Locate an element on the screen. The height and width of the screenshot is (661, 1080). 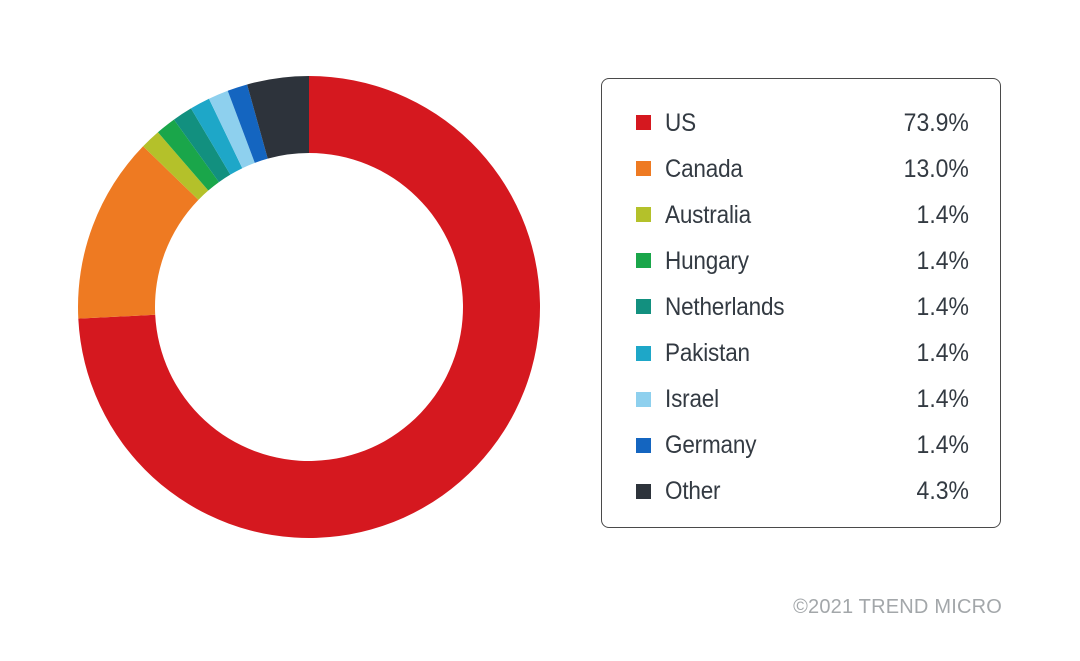
legend-value-canada: 13.0% is located at coordinates (936, 168).